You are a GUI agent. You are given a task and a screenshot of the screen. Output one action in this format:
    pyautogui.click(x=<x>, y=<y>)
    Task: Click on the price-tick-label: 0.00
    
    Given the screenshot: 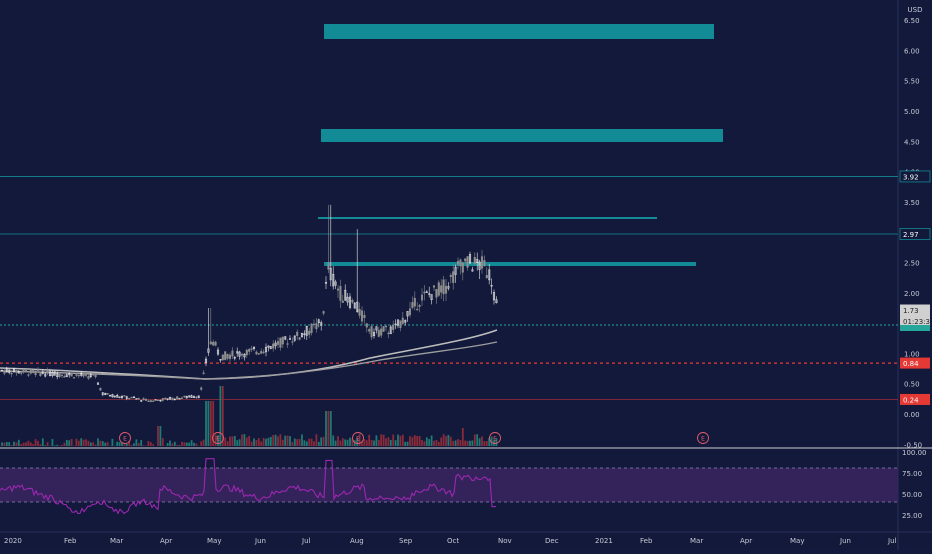 What is the action you would take?
    pyautogui.click(x=912, y=415)
    